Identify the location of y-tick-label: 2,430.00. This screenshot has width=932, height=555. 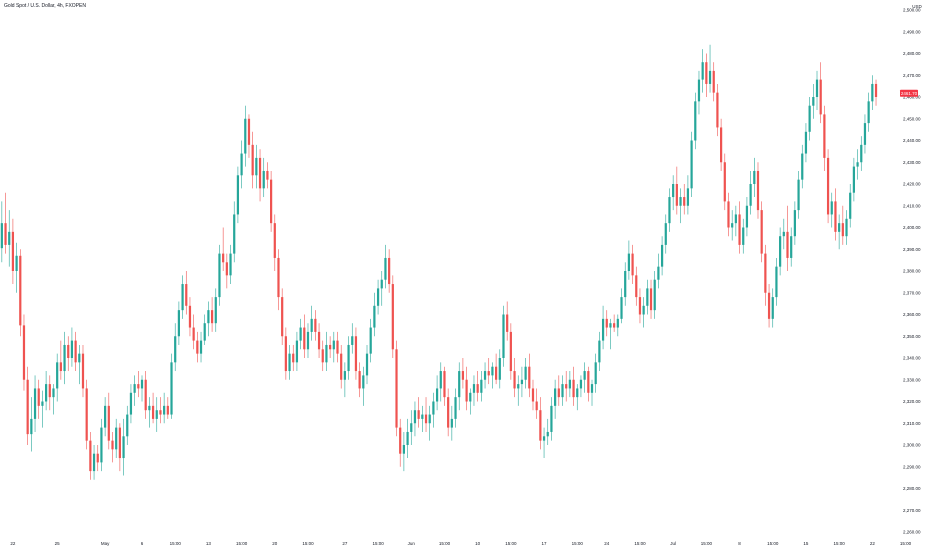
(912, 162).